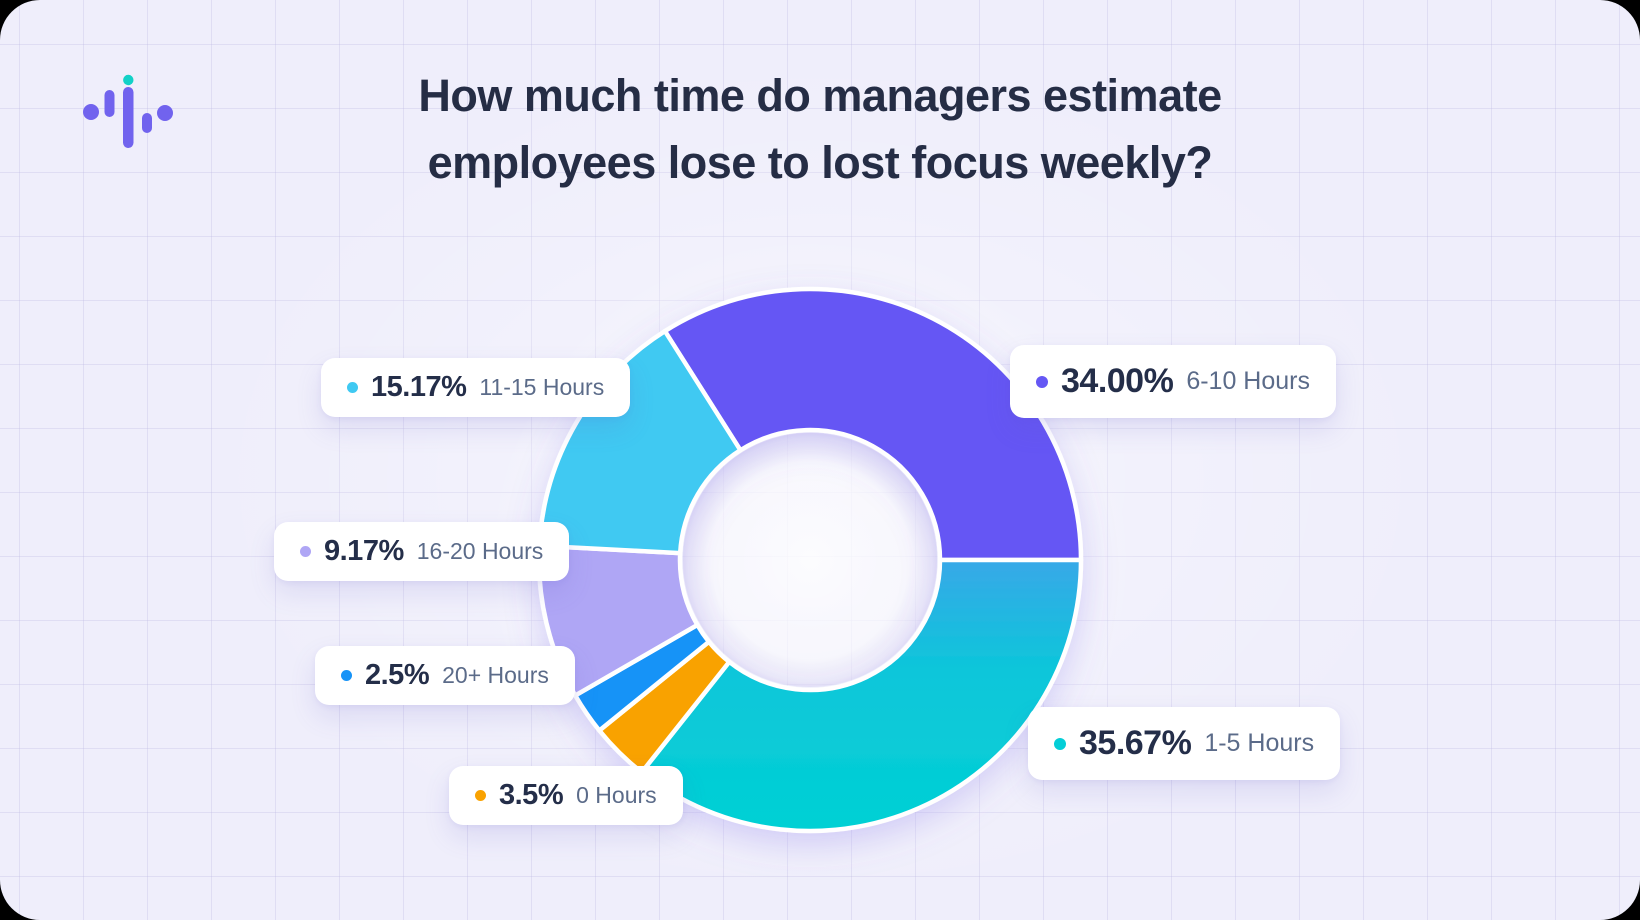 The width and height of the screenshot is (1640, 920). Describe the element at coordinates (542, 387) in the screenshot. I see `legend-label: 11-15 Hours` at that location.